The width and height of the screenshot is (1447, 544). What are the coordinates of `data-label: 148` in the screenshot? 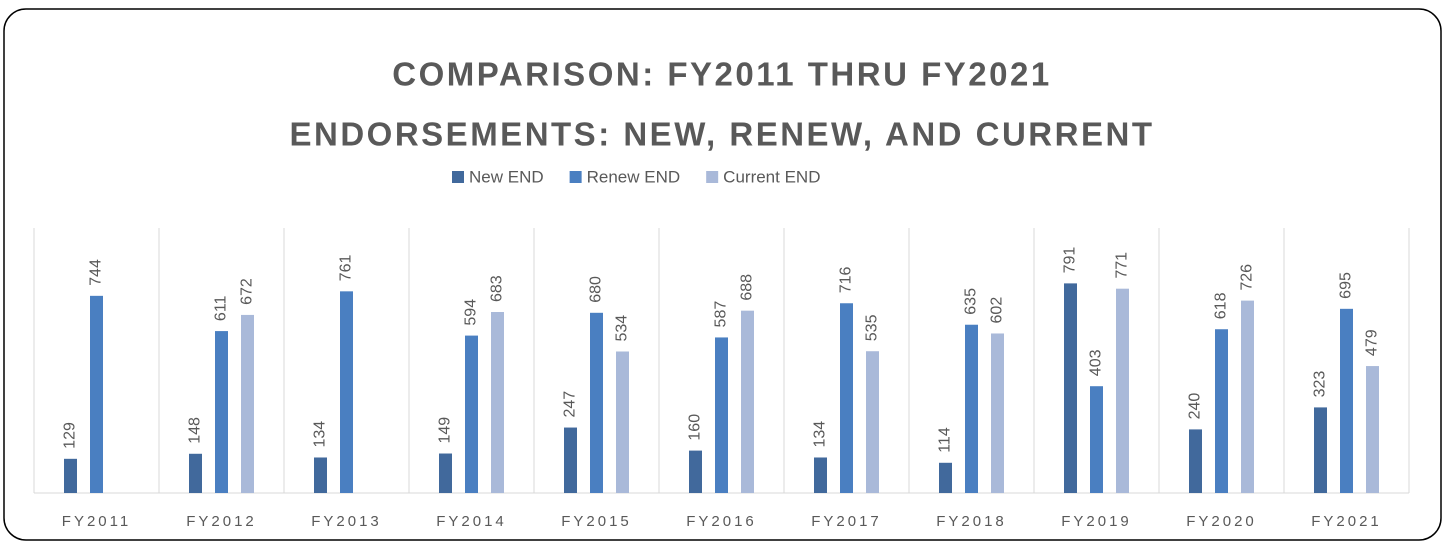 It's located at (195, 430).